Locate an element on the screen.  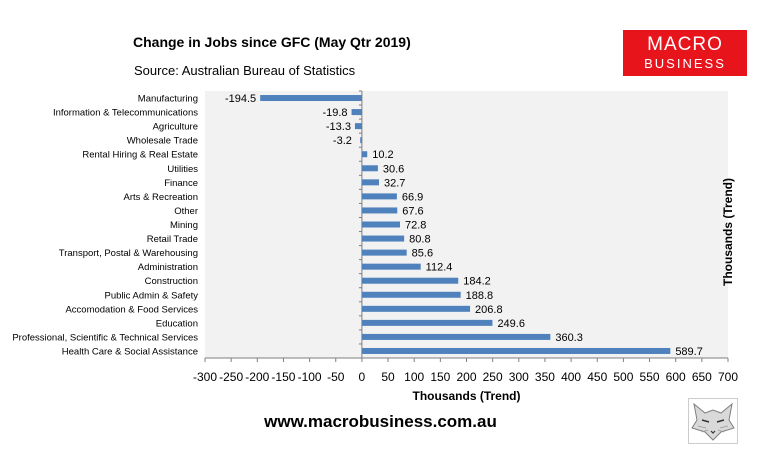
x-tick-label: 700 is located at coordinates (728, 377).